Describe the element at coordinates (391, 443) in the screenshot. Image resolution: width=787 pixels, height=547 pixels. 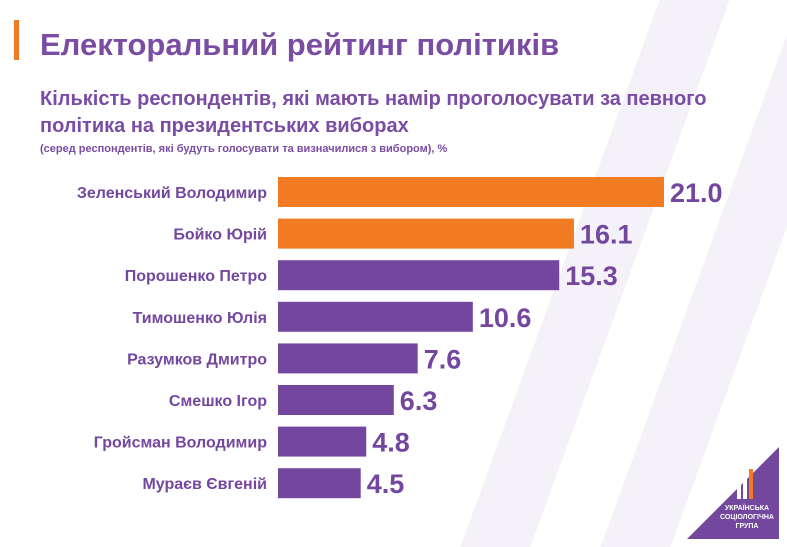
I see `data-label: 4.8` at that location.